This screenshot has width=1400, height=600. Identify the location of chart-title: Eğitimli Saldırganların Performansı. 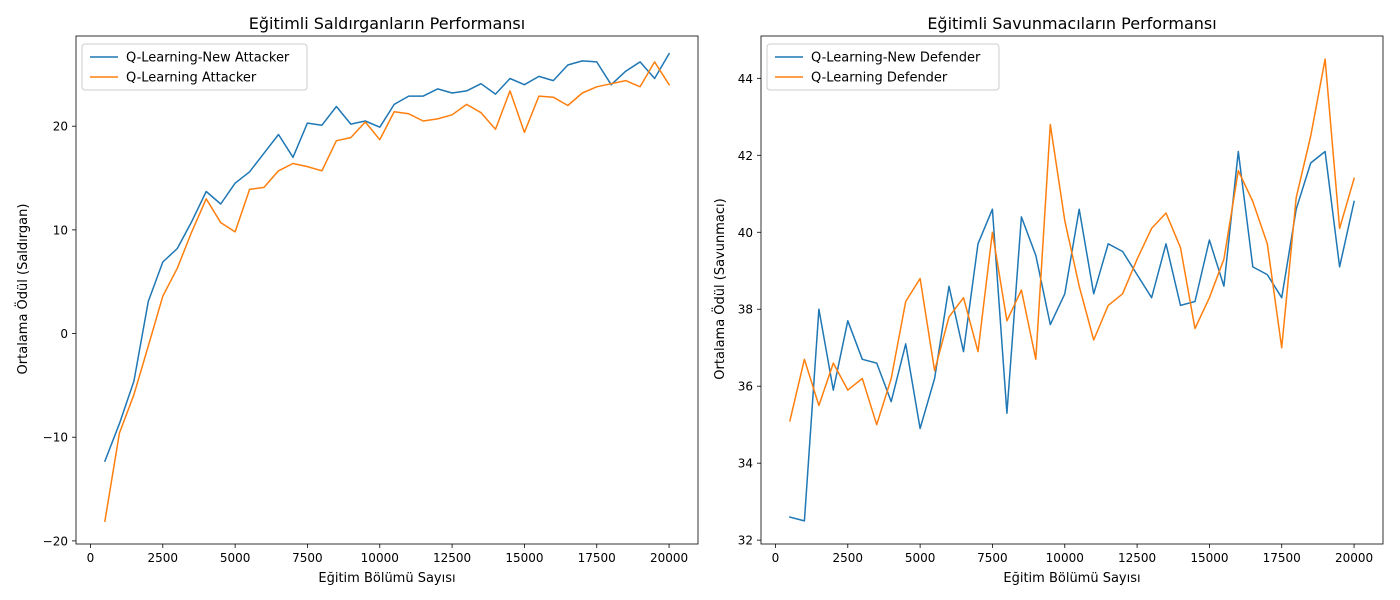
(387, 23).